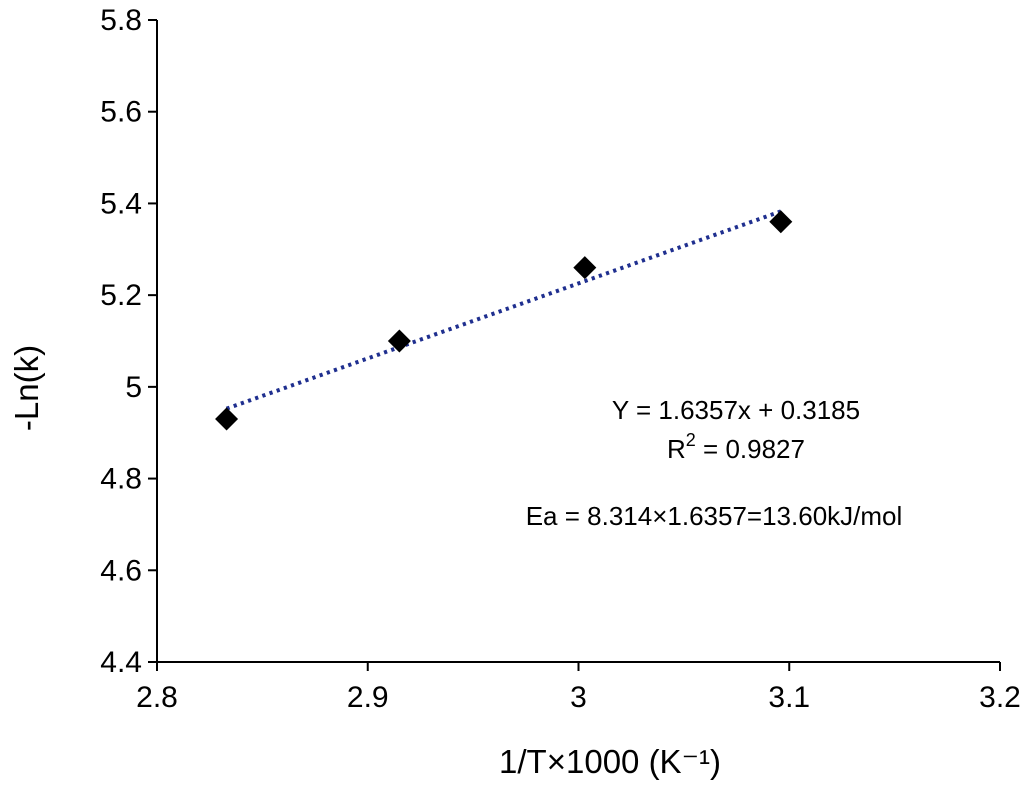 The height and width of the screenshot is (792, 1024). I want to click on x-ticks: 2.8 2.9 3 3.1 3.2, so click(578, 688).